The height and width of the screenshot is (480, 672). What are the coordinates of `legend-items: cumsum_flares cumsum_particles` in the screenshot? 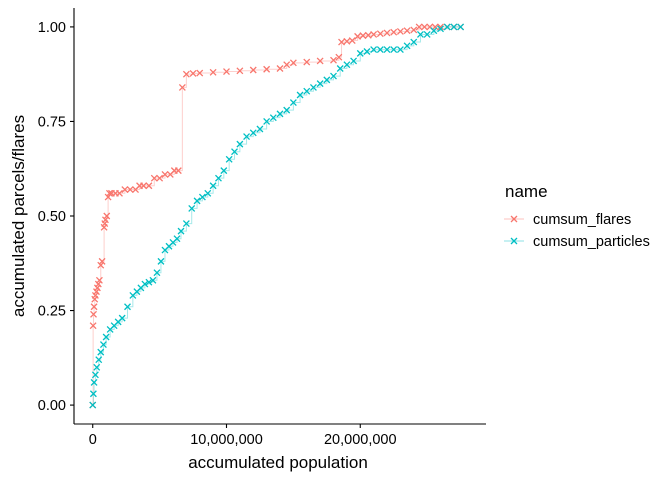 It's located at (577, 231).